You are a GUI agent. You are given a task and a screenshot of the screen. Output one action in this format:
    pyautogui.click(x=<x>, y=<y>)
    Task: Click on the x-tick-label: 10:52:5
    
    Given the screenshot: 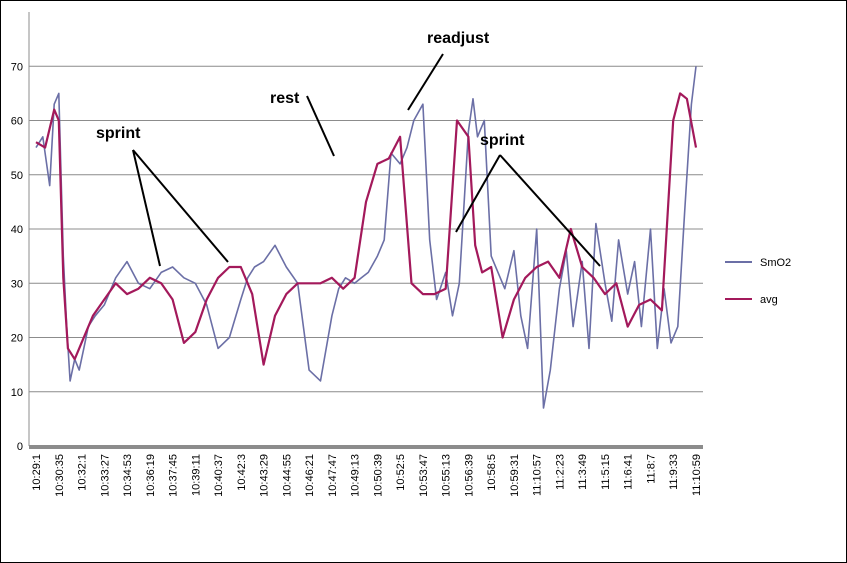 What is the action you would take?
    pyautogui.click(x=401, y=472)
    